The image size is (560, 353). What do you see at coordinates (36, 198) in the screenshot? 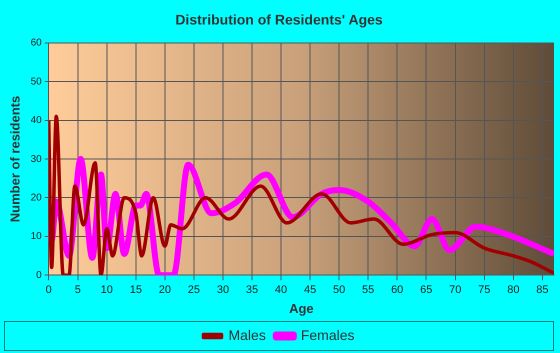
I see `y-tick-label: 20` at bounding box center [36, 198].